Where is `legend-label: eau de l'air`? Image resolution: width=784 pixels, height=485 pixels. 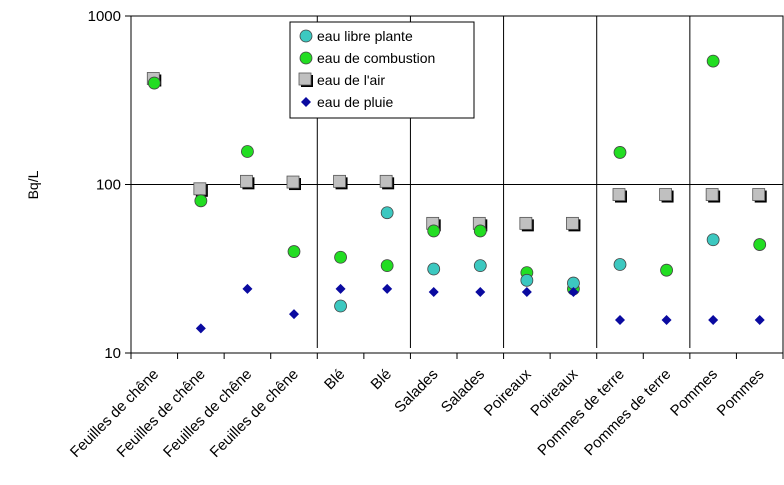
legend-label: eau de l'air is located at coordinates (351, 80).